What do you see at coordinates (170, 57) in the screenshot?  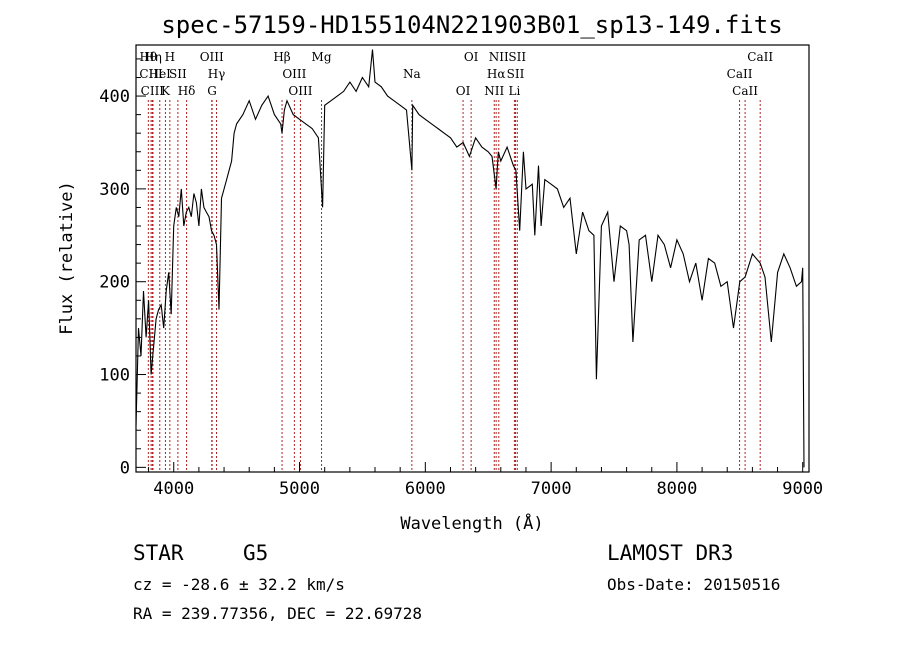 I see `line-label: H` at bounding box center [170, 57].